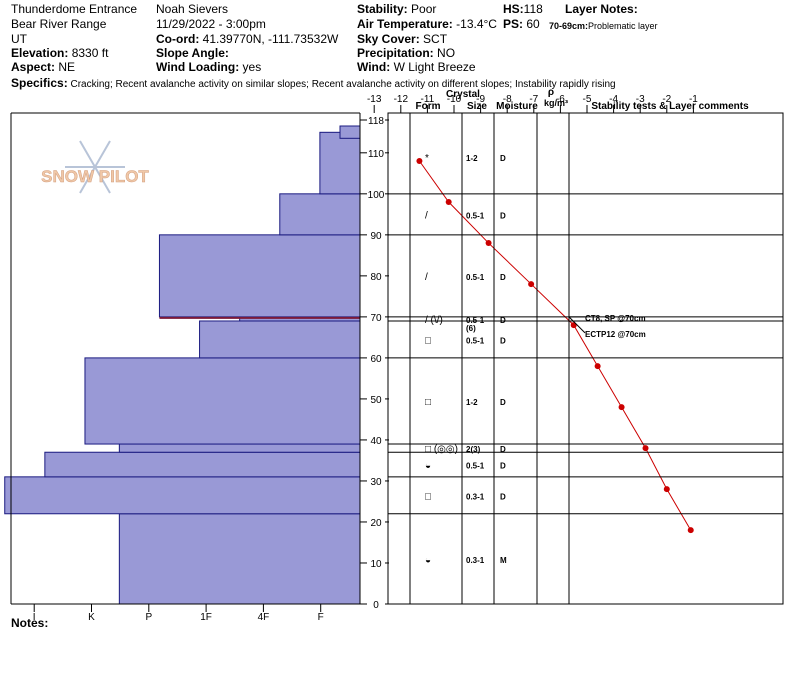  What do you see at coordinates (503, 560) in the screenshot?
I see `layer-moisture: M` at bounding box center [503, 560].